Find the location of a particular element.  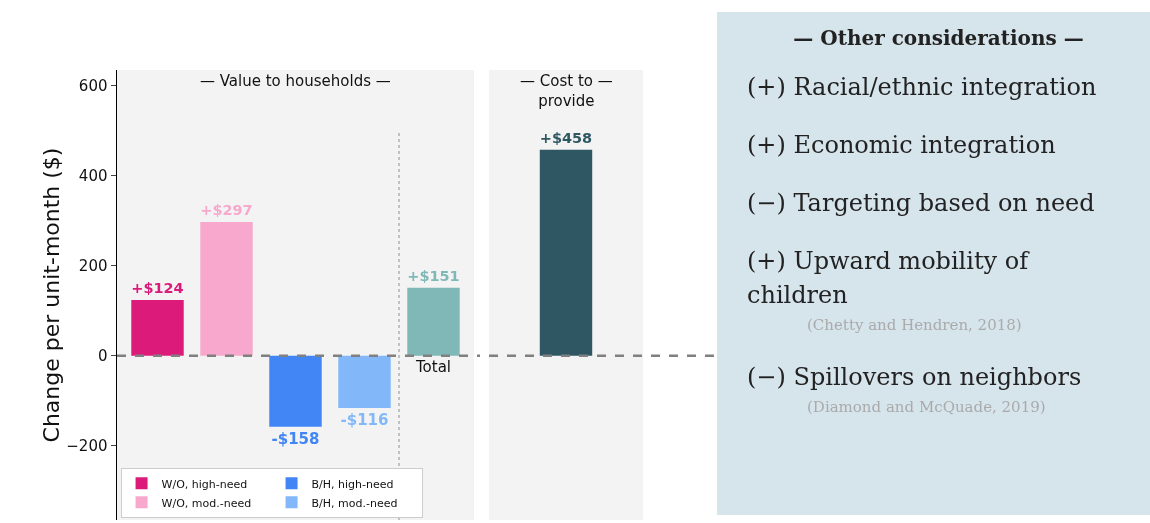

text: (+) Racial/ethnic integration is located at coordinates (922, 87).